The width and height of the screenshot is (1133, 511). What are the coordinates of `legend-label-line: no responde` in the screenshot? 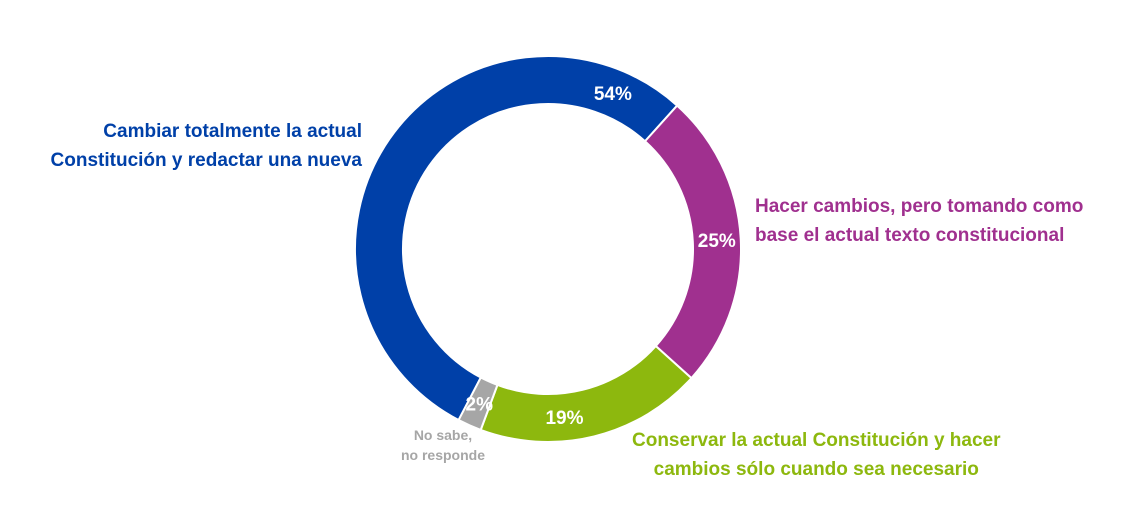 It's located at (442, 455).